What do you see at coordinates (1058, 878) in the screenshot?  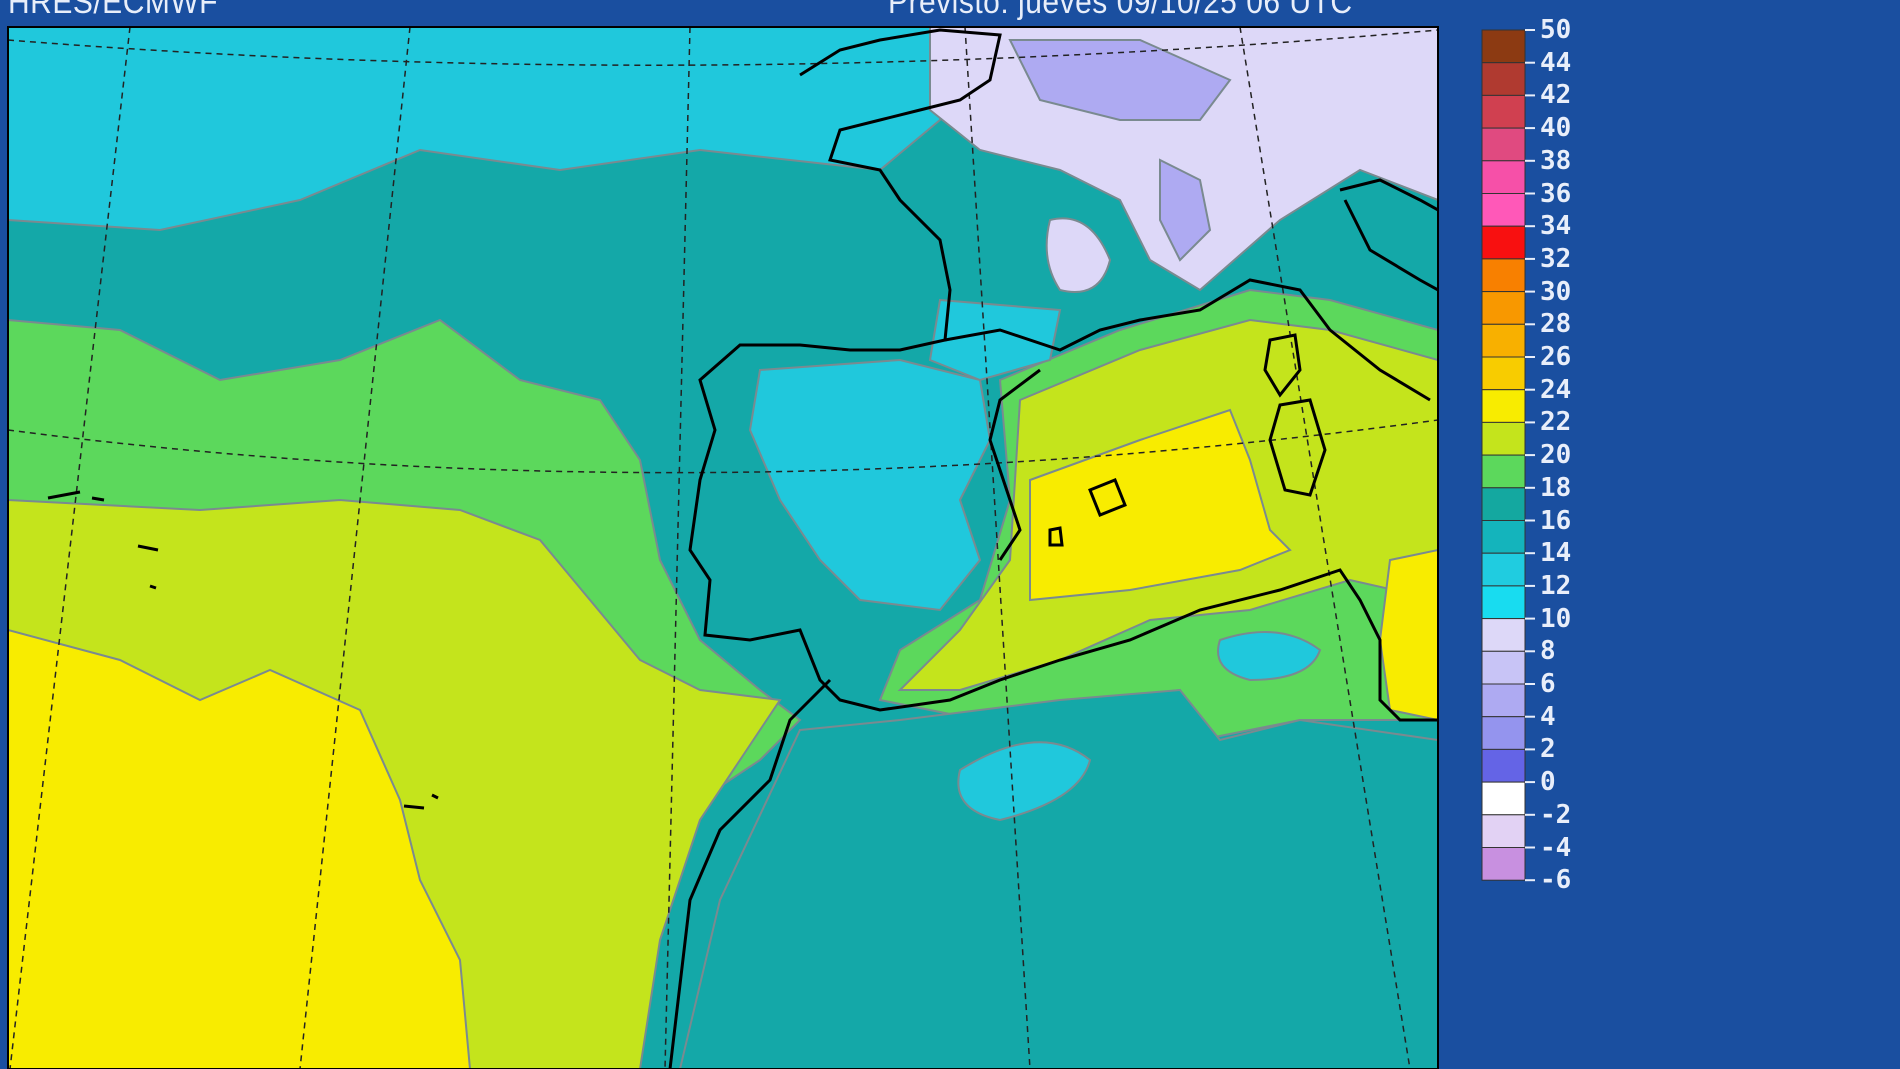 I see `region-south-med-teal` at bounding box center [1058, 878].